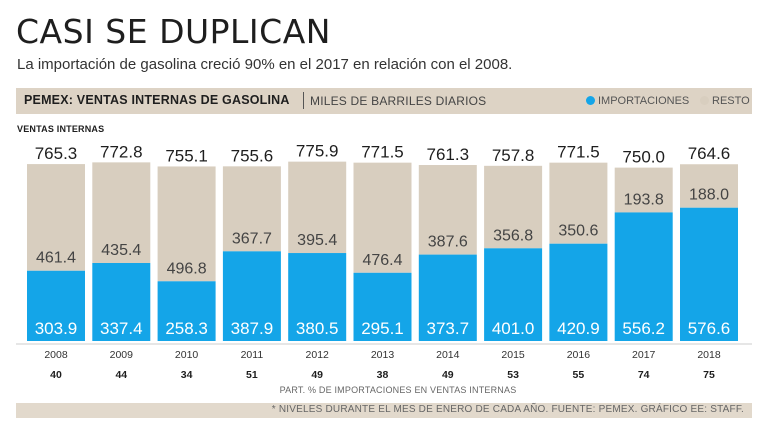 The height and width of the screenshot is (433, 768). I want to click on imports-label-2015: 401.0, so click(513, 328).